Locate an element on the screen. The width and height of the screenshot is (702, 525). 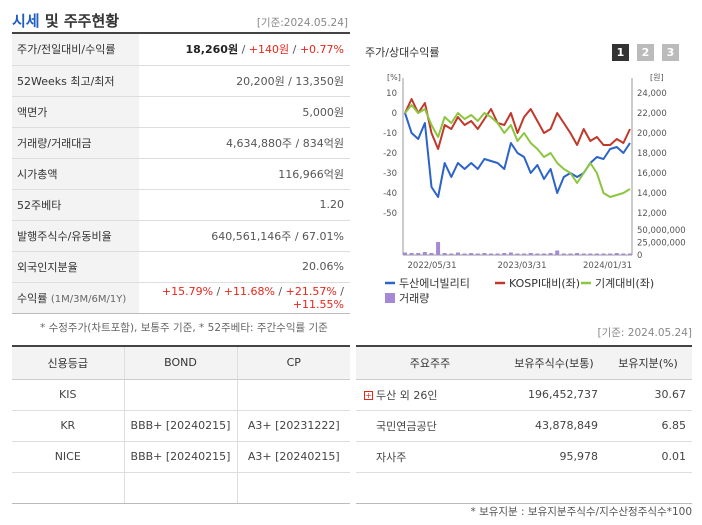
row-label: 52주베타 is located at coordinates (75, 205).